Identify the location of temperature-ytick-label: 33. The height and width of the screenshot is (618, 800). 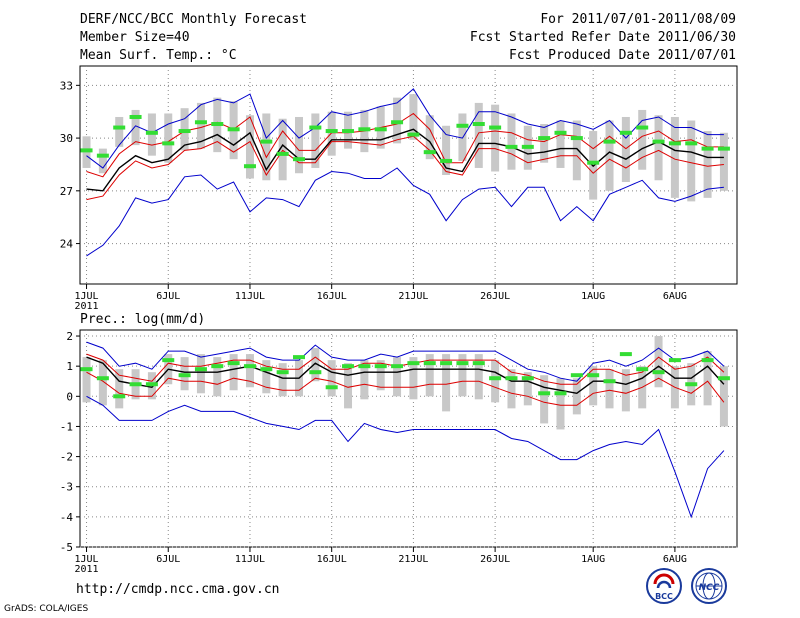
(66, 85).